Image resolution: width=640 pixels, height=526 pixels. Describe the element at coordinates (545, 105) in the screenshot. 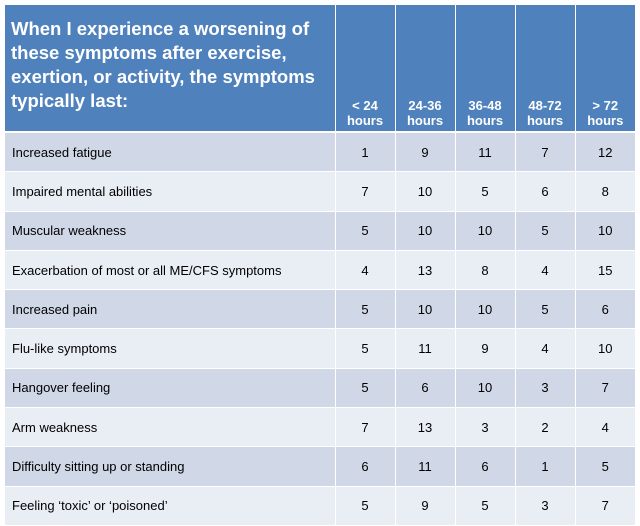

I see `bucket-range: 48-72` at that location.